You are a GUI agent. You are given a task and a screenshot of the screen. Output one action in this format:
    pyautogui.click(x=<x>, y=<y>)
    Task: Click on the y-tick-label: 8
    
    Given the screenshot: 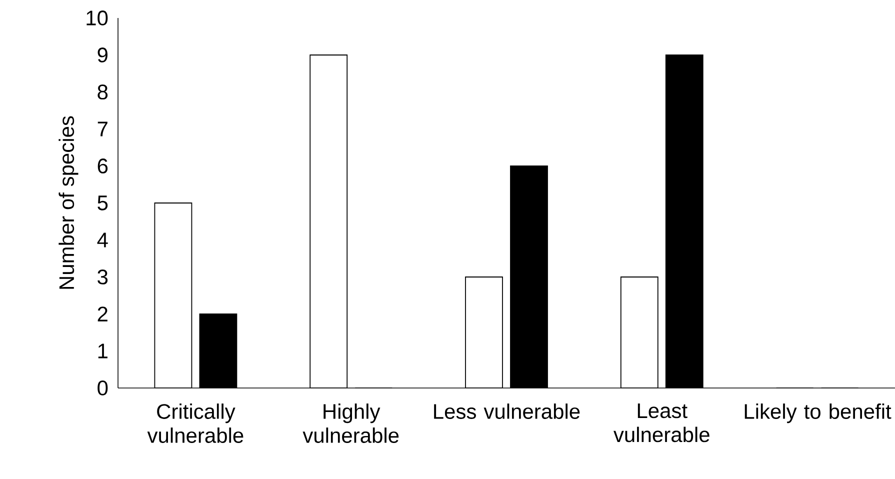 What is the action you would take?
    pyautogui.click(x=103, y=92)
    